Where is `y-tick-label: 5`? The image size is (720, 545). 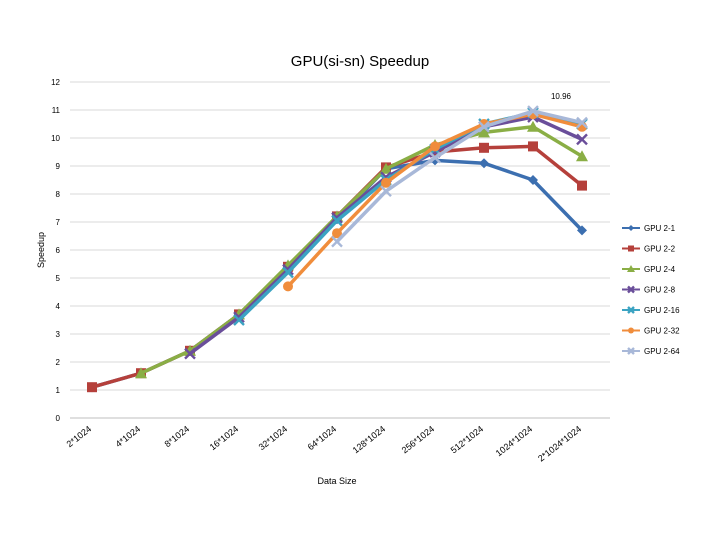
y-tick-label: 5 is located at coordinates (58, 278).